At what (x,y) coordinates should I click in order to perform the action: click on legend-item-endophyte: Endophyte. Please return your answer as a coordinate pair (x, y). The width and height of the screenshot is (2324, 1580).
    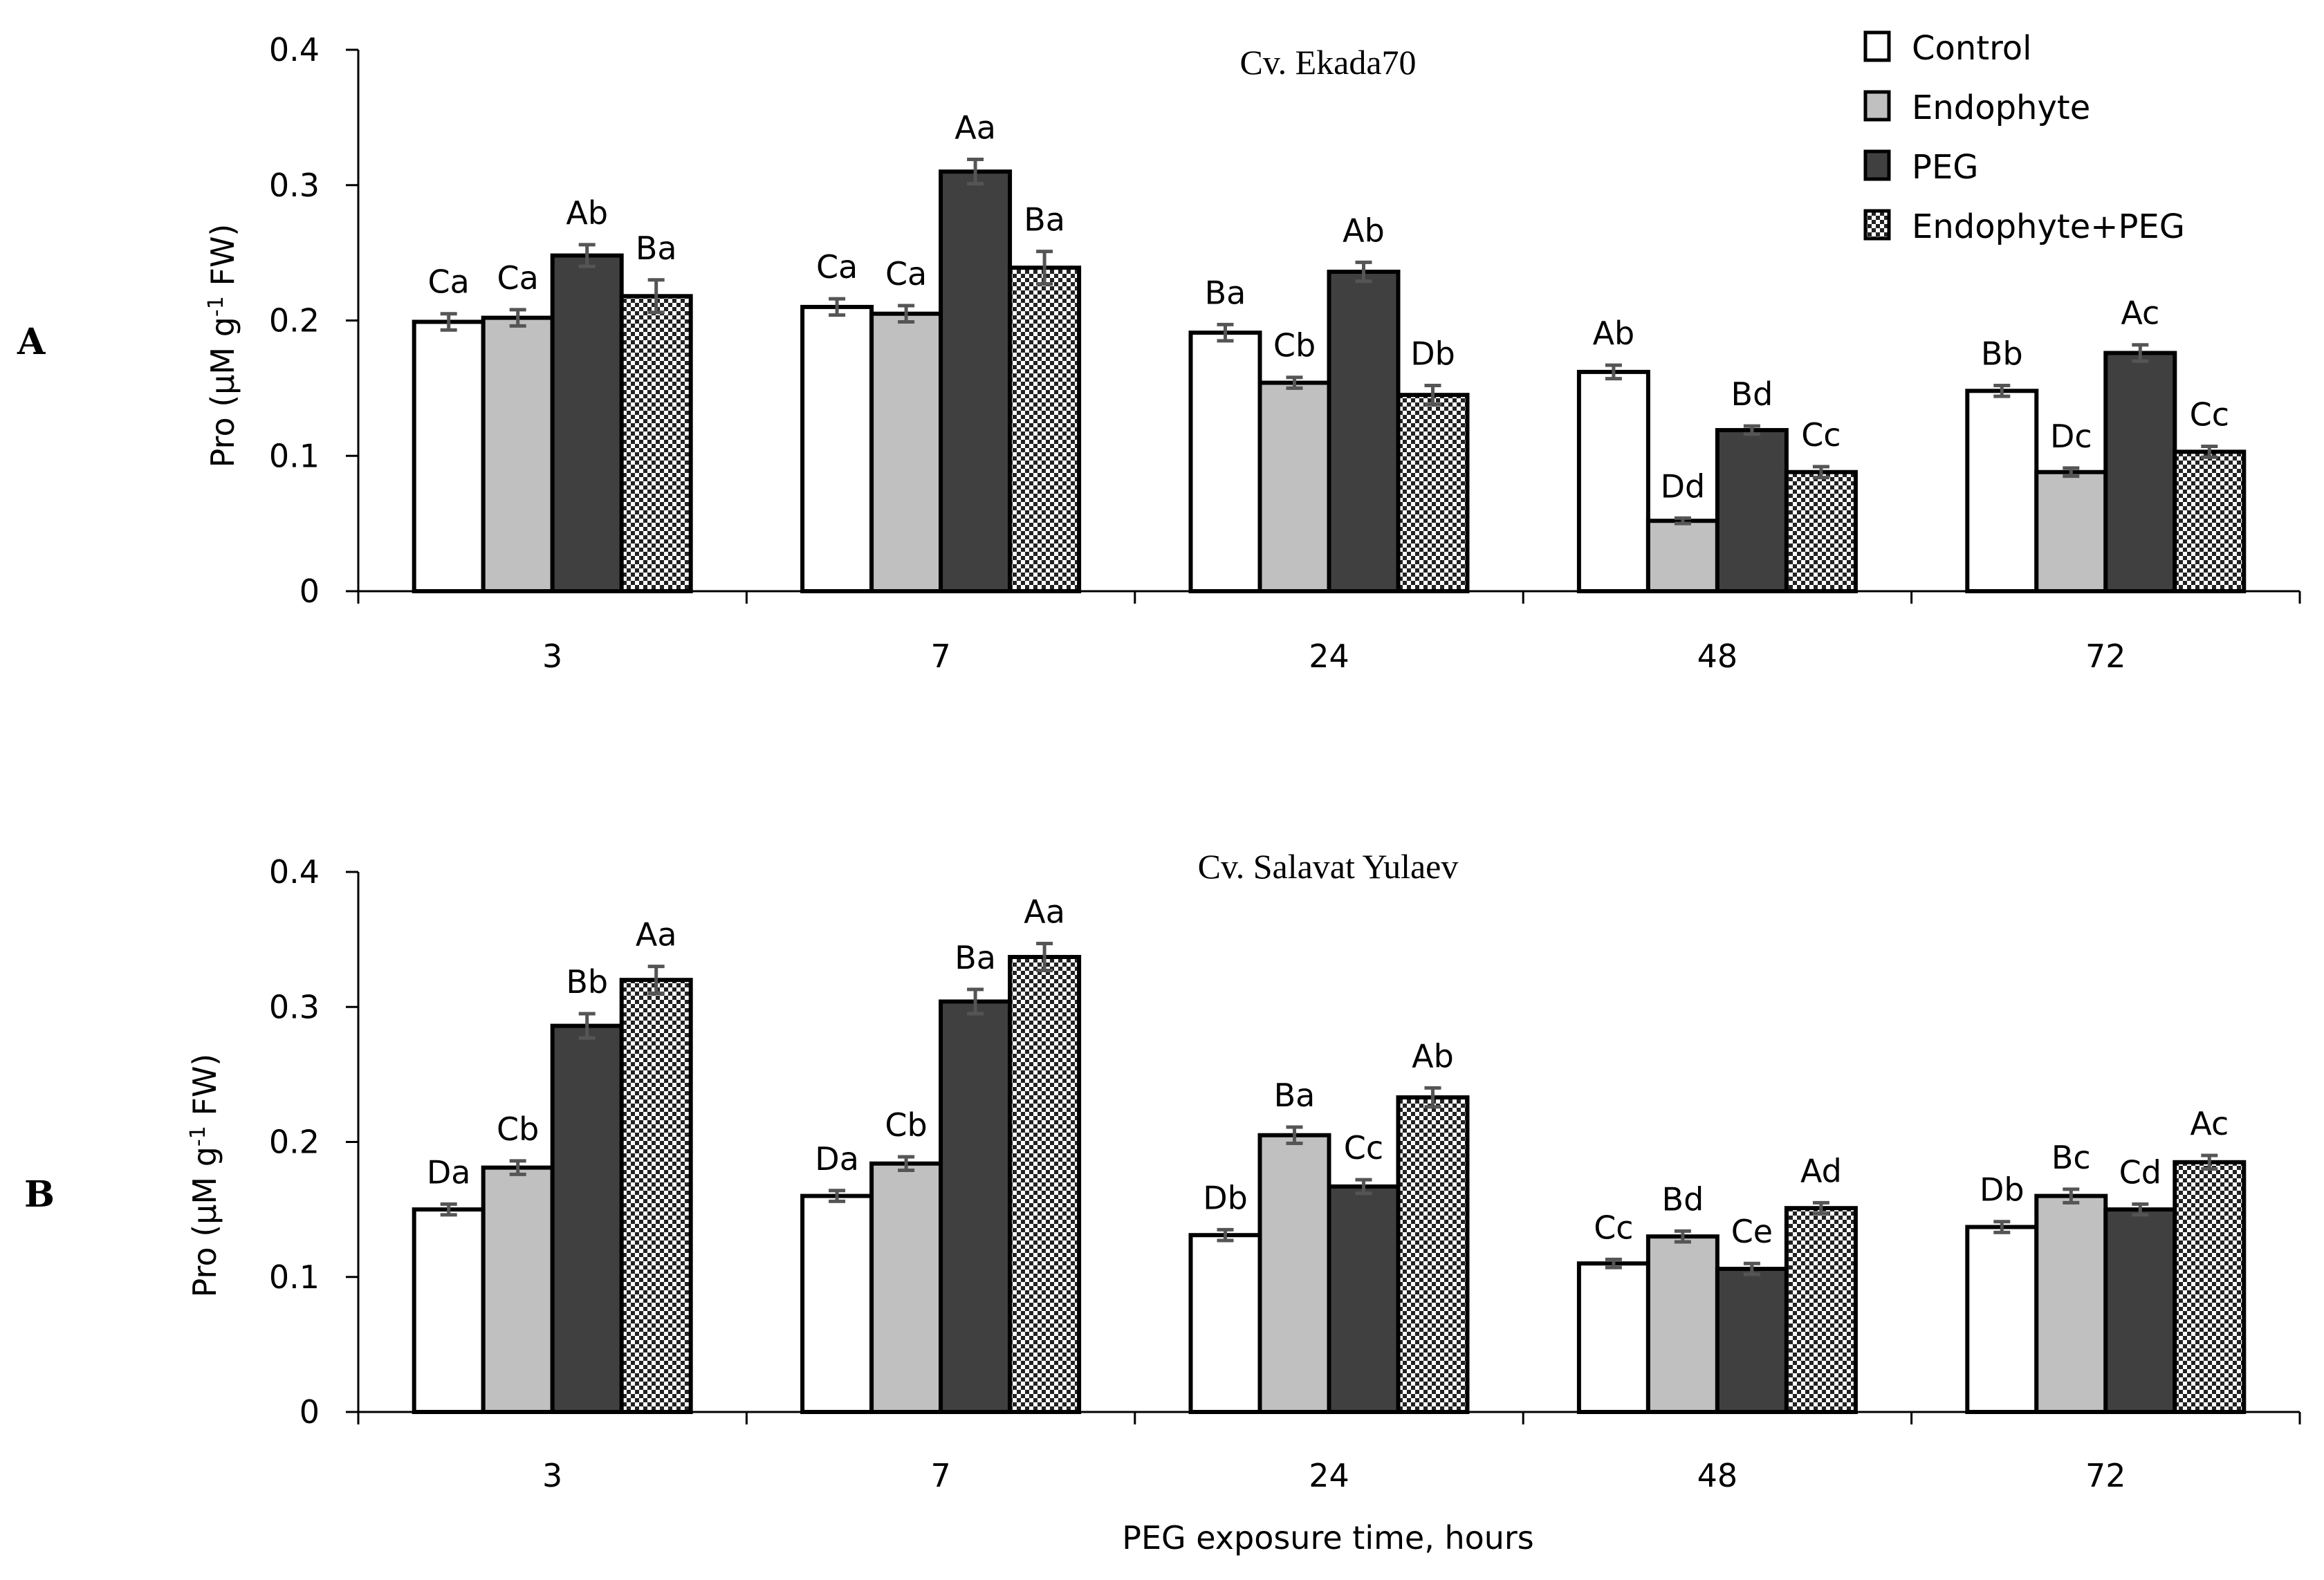
    Looking at the image, I should click on (1976, 108).